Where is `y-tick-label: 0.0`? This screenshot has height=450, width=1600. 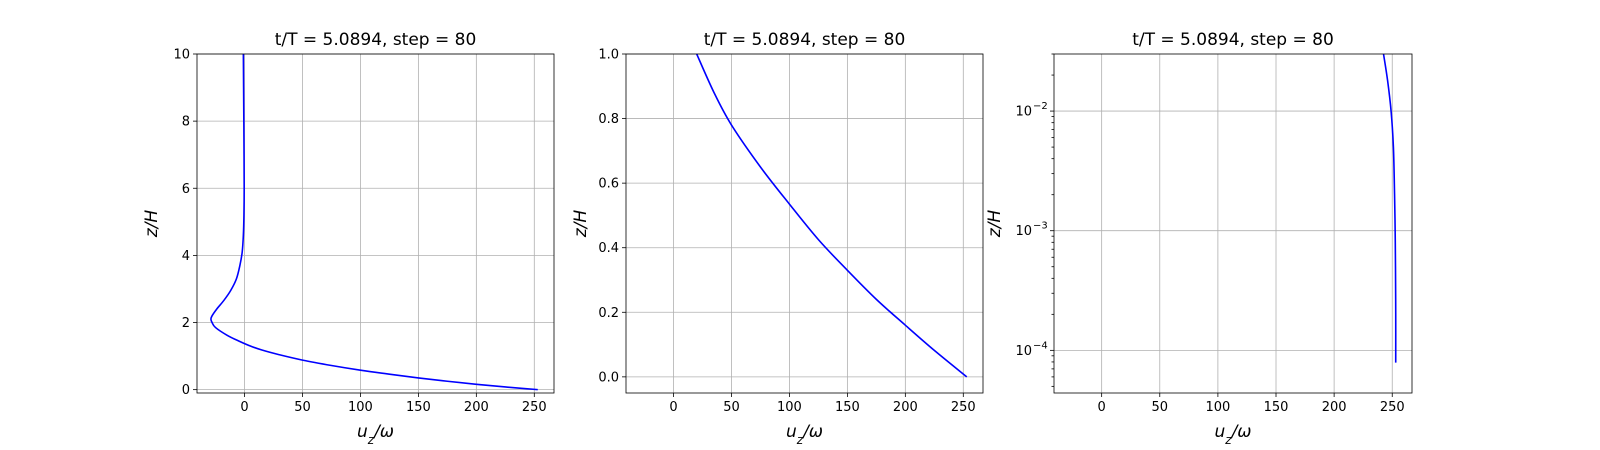
y-tick-label: 0.0 is located at coordinates (608, 377).